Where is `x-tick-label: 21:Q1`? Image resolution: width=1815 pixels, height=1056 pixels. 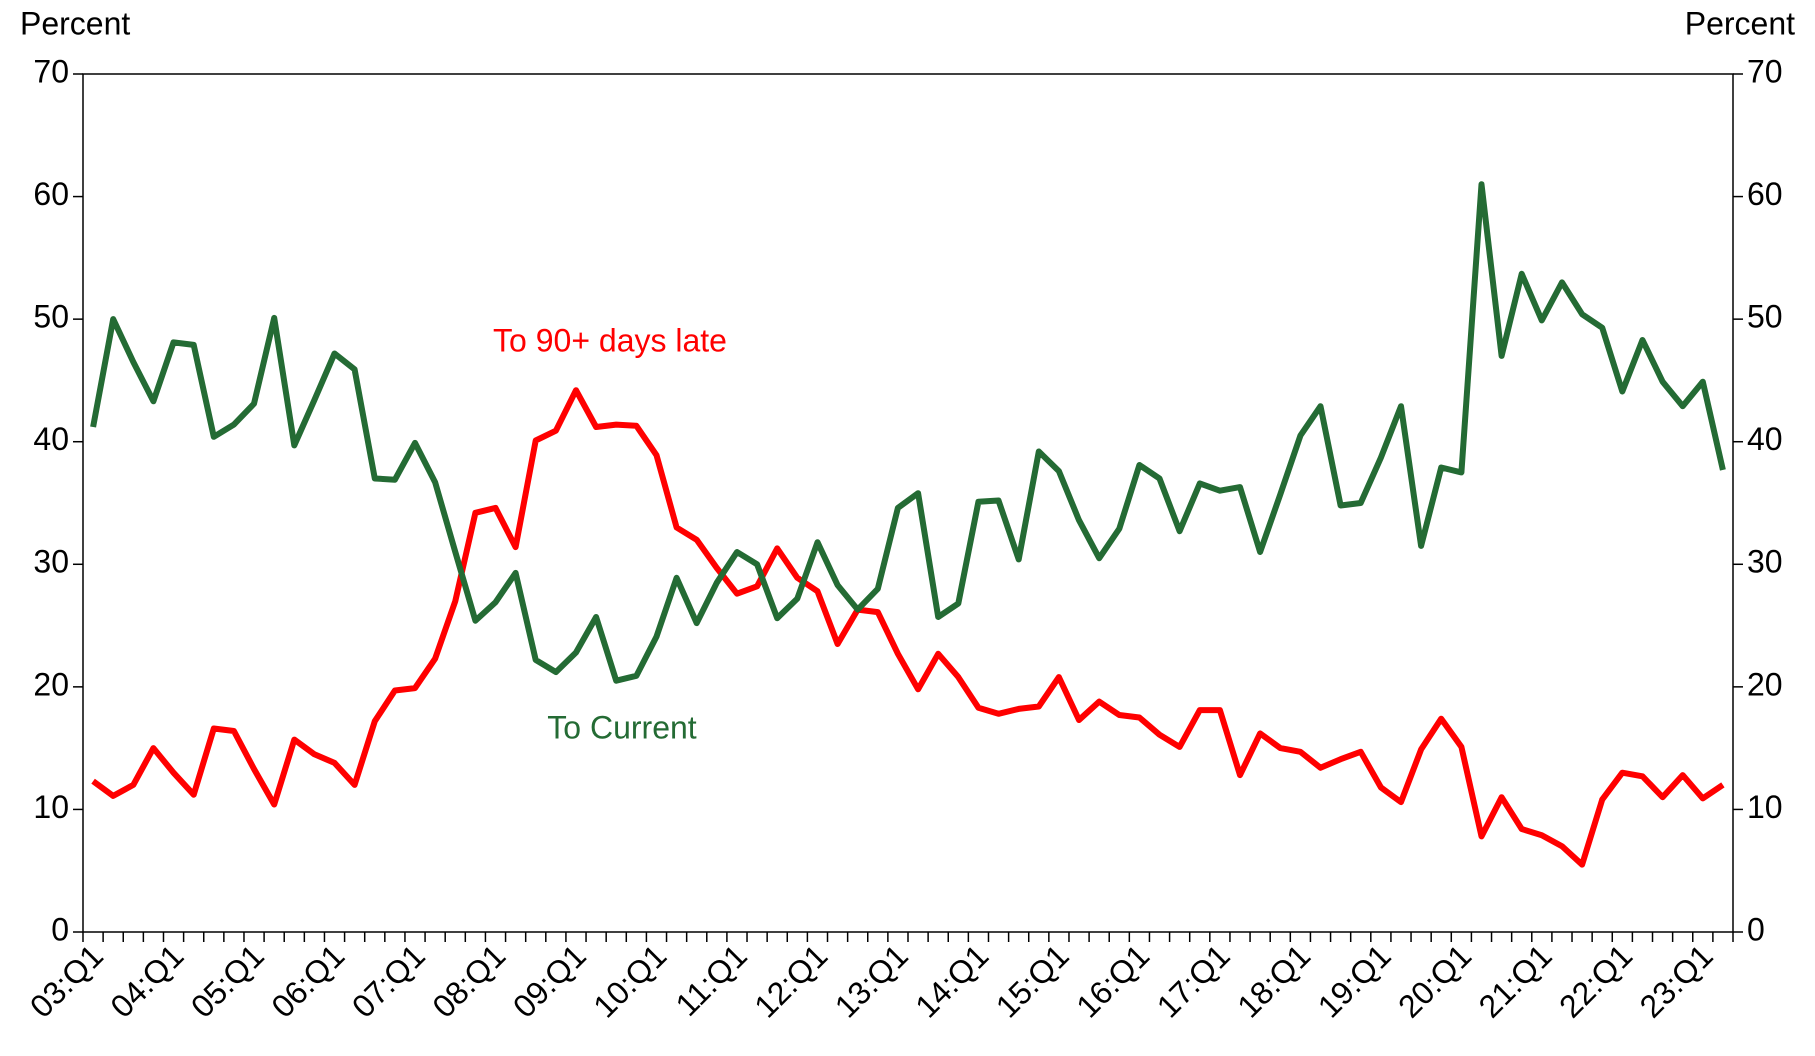
x-tick-label: 21:Q1 is located at coordinates (1515, 980).